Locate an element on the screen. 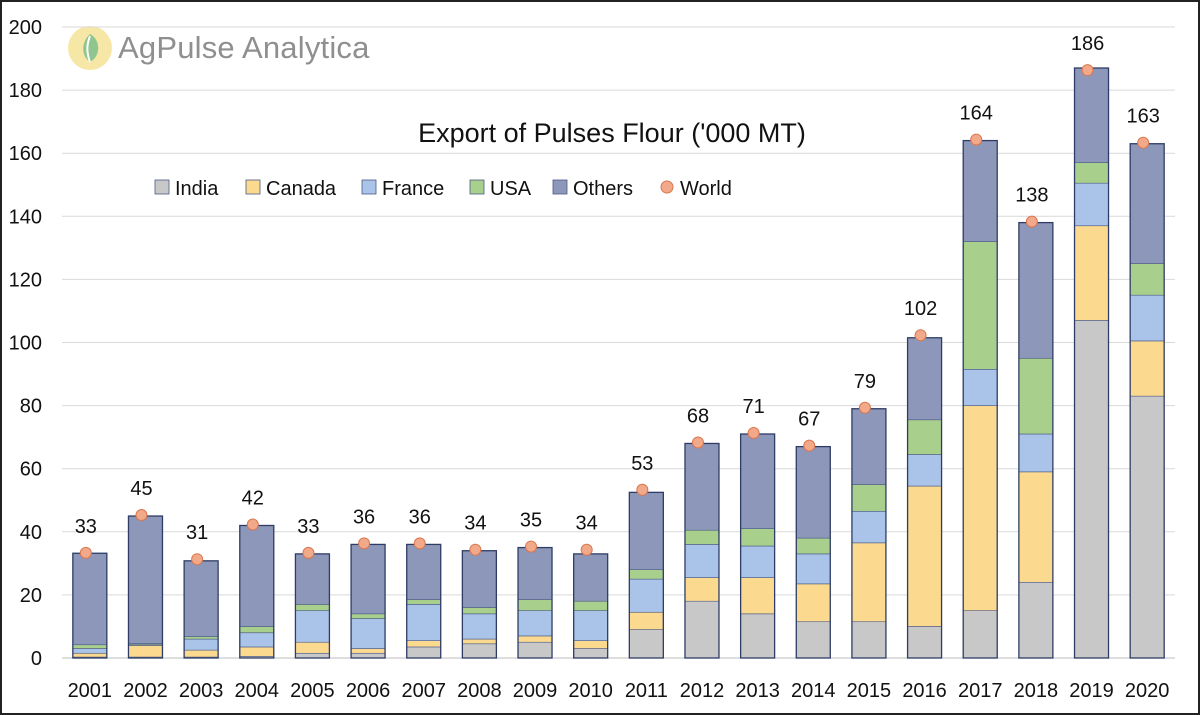 Image resolution: width=1200 pixels, height=715 pixels. x-tick-label: 2011 is located at coordinates (646, 691).